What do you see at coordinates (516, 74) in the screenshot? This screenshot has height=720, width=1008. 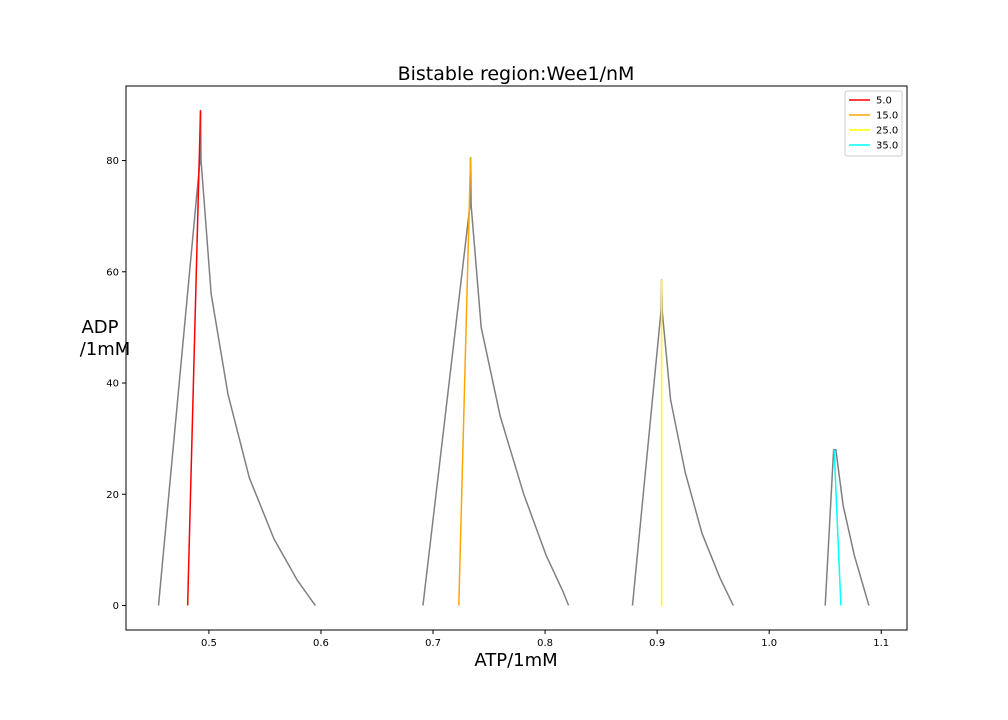 I see `chart-title: Bistable region:Wee1/nM` at bounding box center [516, 74].